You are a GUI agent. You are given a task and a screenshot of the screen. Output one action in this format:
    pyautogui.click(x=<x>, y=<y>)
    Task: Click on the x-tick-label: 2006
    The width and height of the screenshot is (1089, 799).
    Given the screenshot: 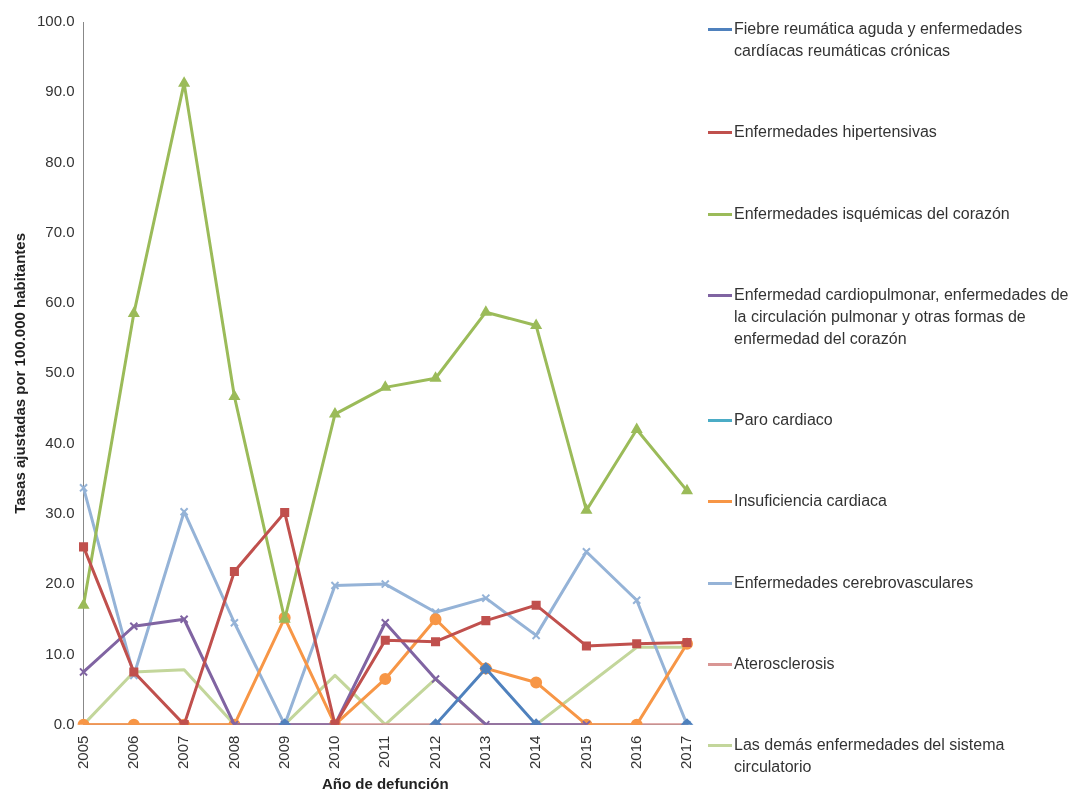 What is the action you would take?
    pyautogui.click(x=132, y=752)
    